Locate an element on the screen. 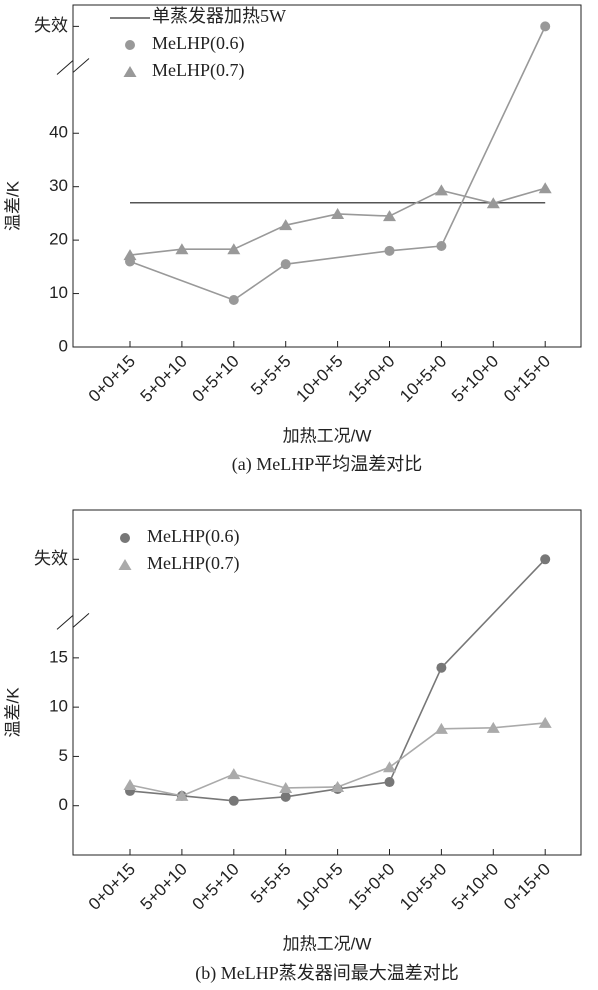  y-tick-label: 30 is located at coordinates (58, 185).